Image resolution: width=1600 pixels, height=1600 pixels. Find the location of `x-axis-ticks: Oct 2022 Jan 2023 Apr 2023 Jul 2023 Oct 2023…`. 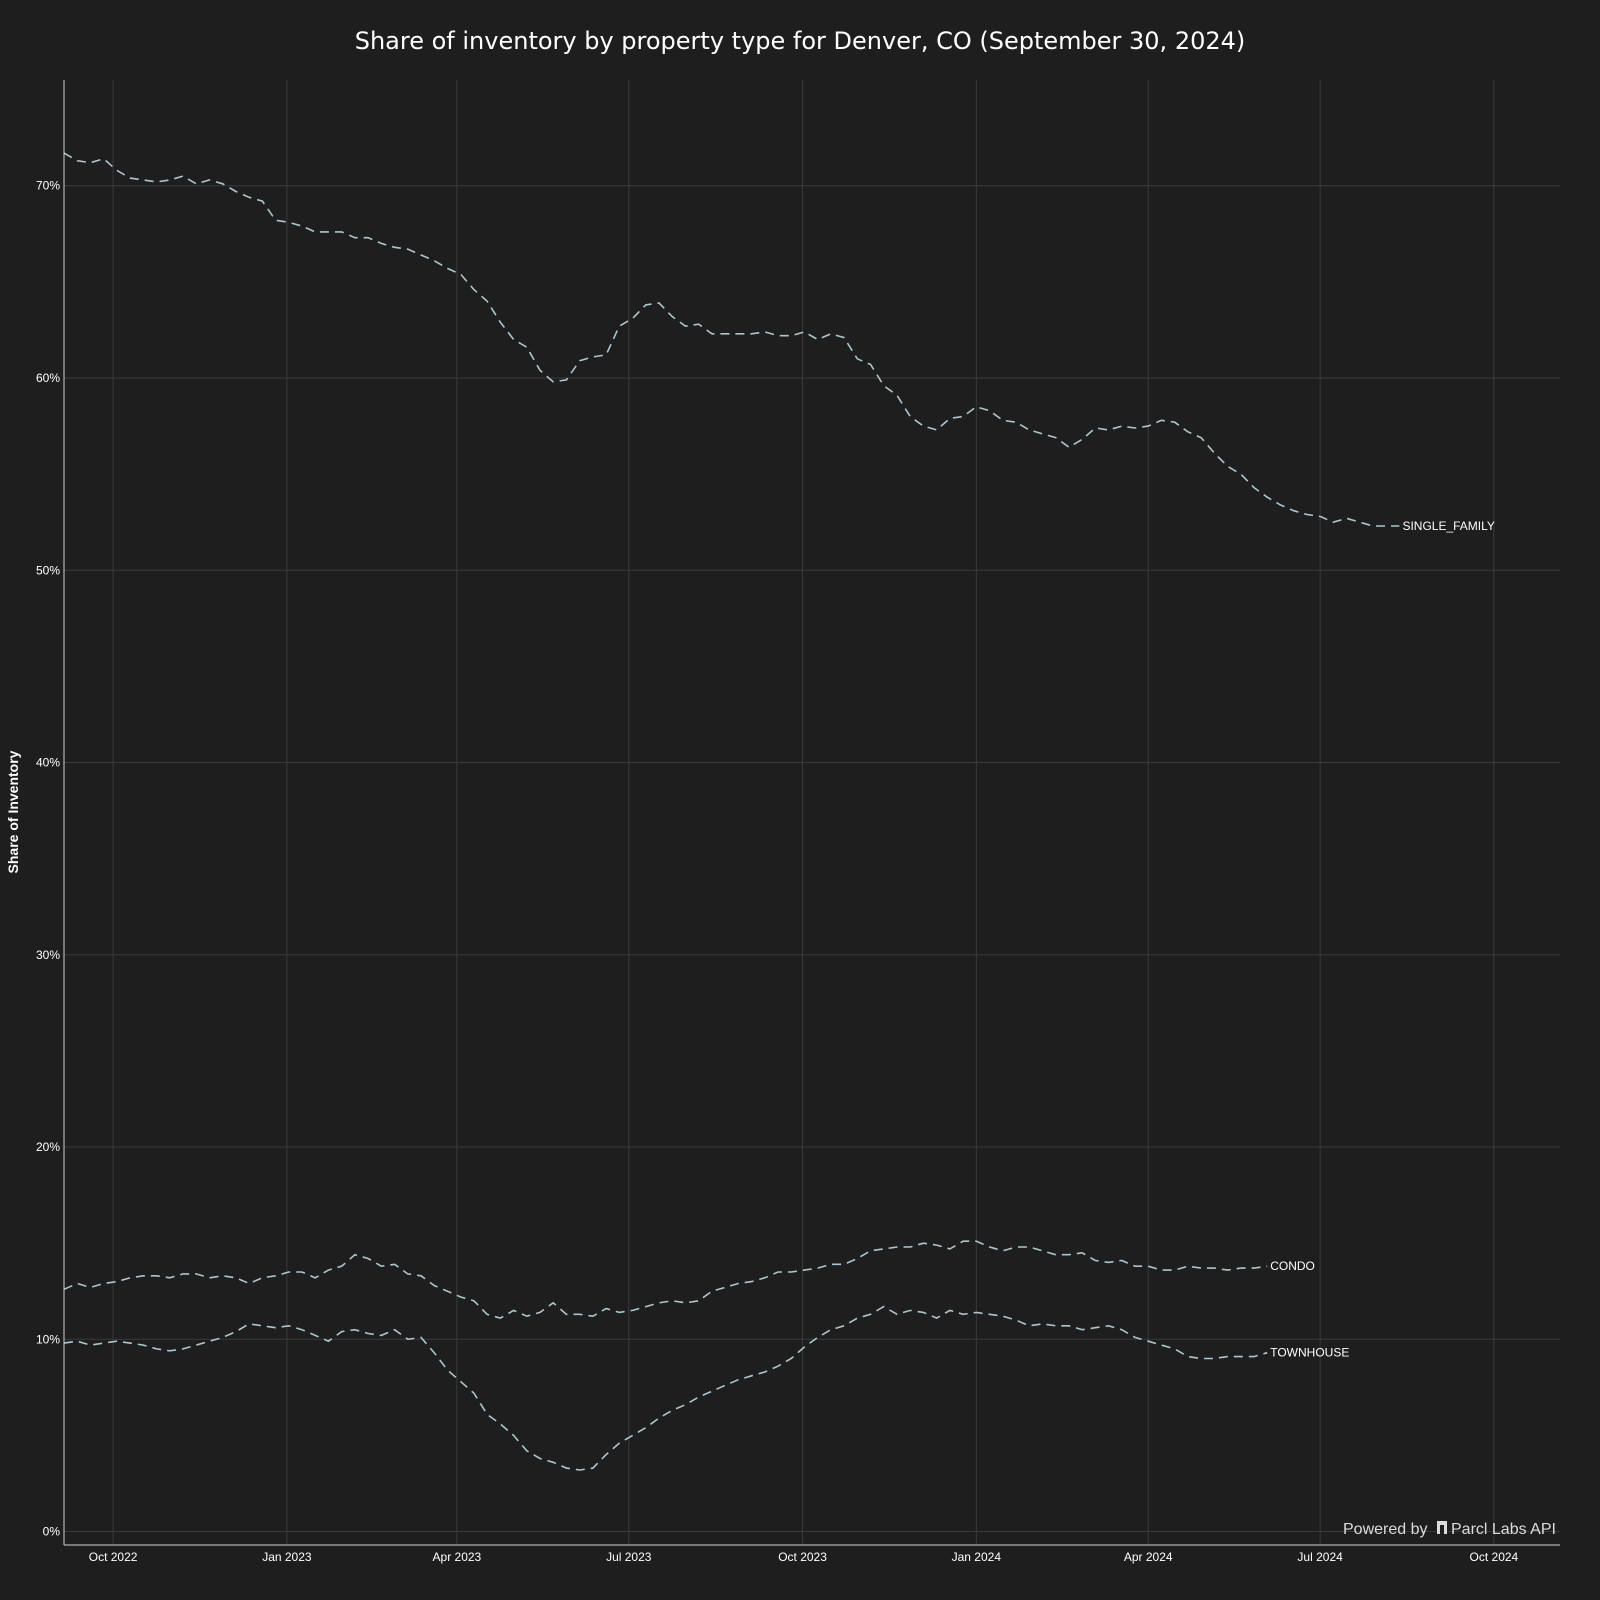

x-axis-ticks: Oct 2022 Jan 2023 Apr 2023 Jul 2023 Oct 2023… is located at coordinates (804, 1557).